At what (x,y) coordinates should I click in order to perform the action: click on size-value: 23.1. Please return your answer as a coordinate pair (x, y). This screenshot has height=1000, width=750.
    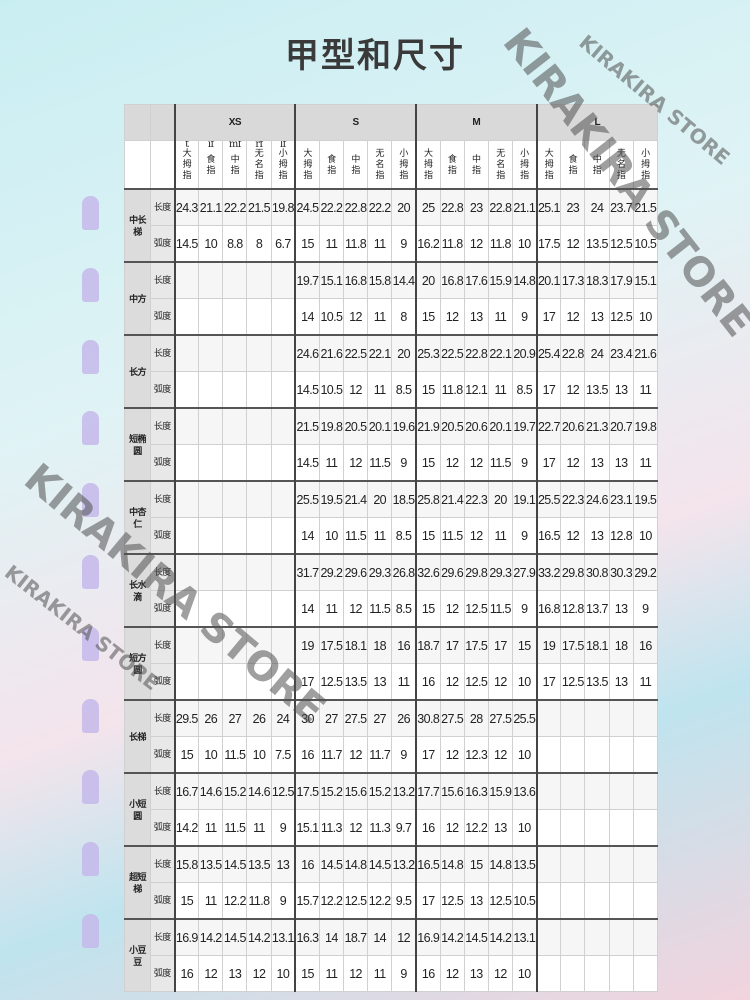
    Looking at the image, I should click on (621, 499).